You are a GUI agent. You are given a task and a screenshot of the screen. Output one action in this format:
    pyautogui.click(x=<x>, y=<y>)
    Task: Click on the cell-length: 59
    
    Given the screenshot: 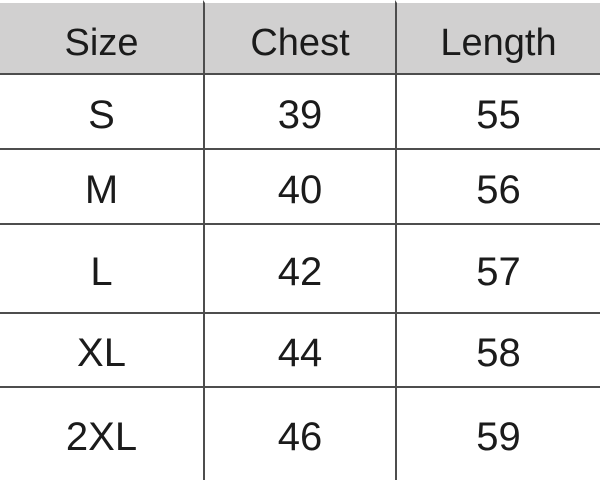 What is the action you would take?
    pyautogui.click(x=497, y=434)
    